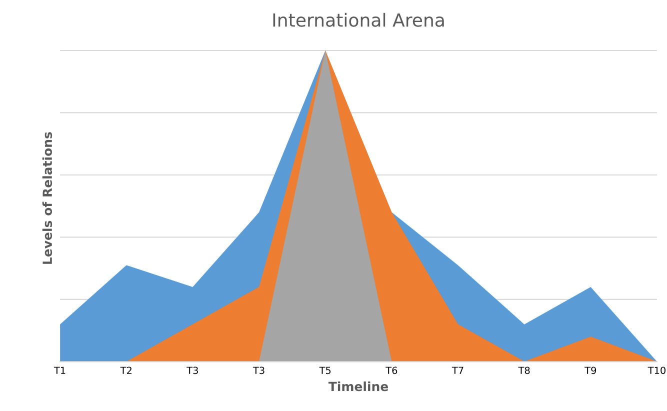  What do you see at coordinates (392, 370) in the screenshot?
I see `x-tick-label: T6` at bounding box center [392, 370].